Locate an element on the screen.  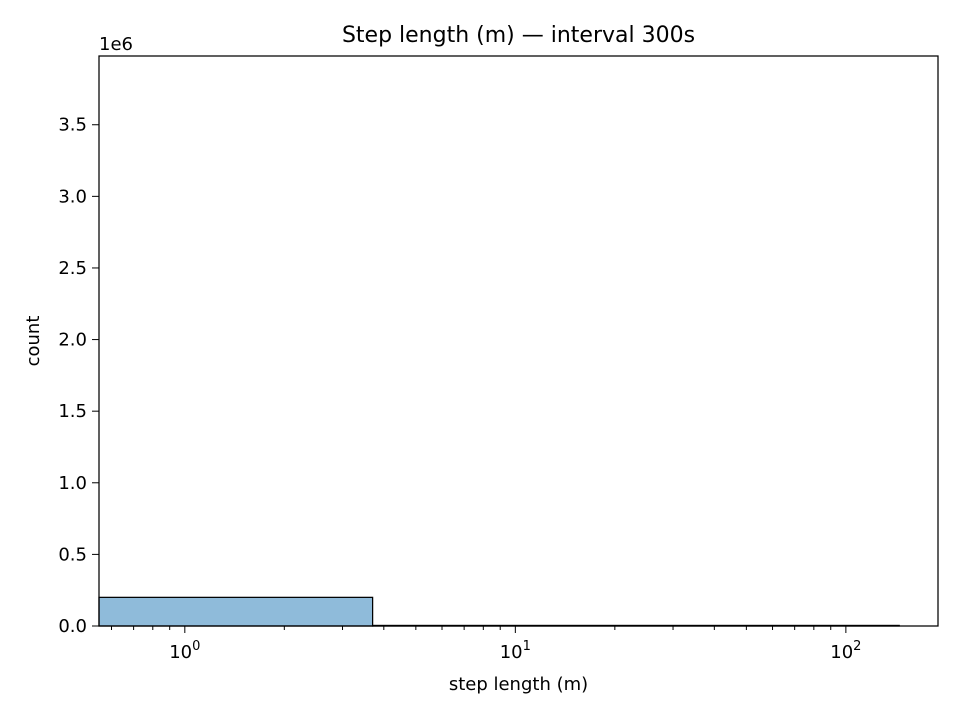
y-tick-label: 3.0 is located at coordinates (72, 196).